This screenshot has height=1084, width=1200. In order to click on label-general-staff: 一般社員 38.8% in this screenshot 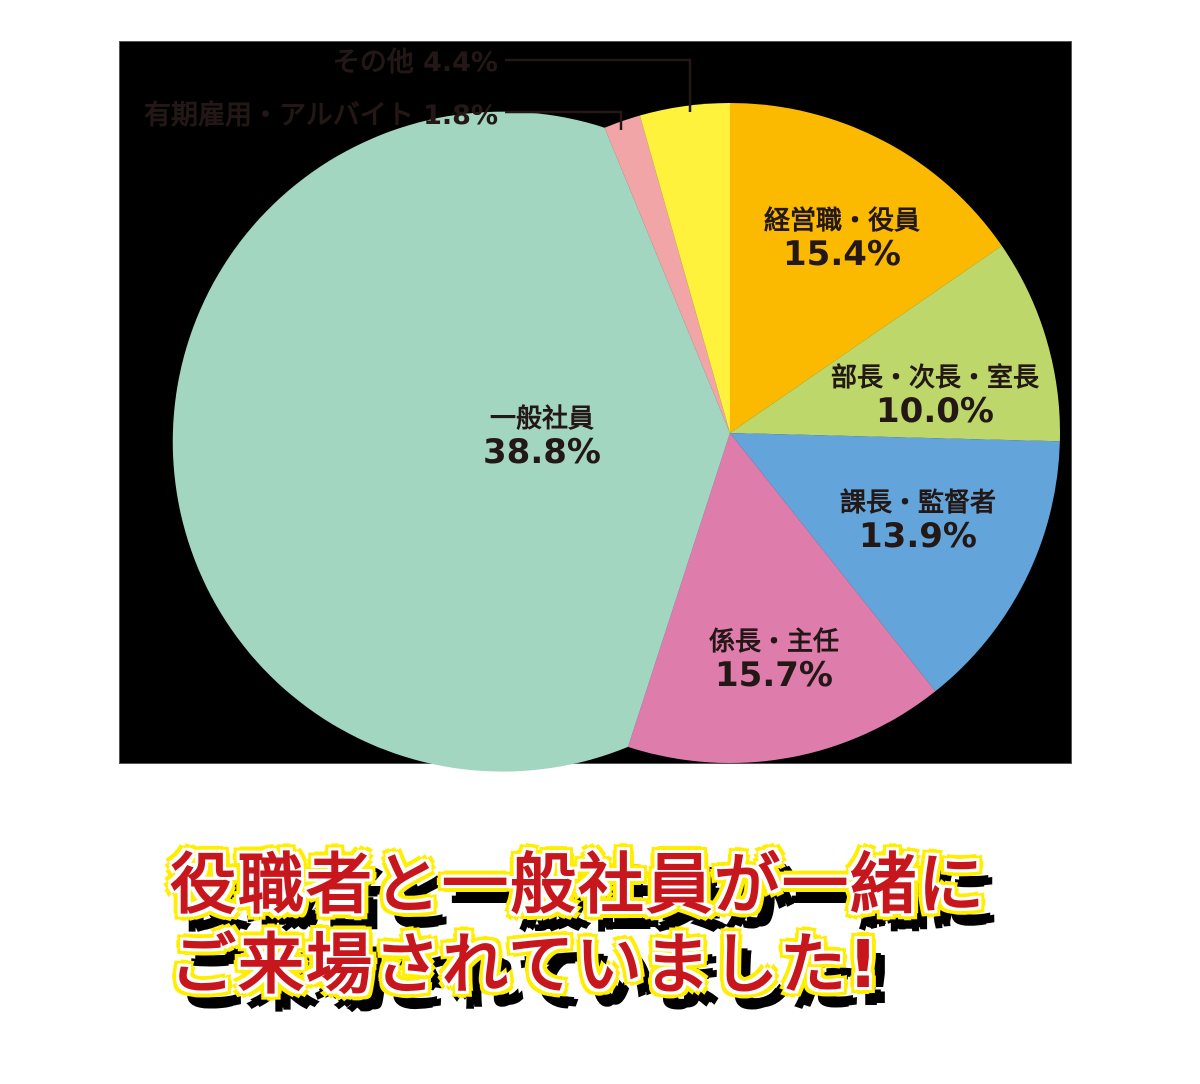, I will do `click(542, 438)`.